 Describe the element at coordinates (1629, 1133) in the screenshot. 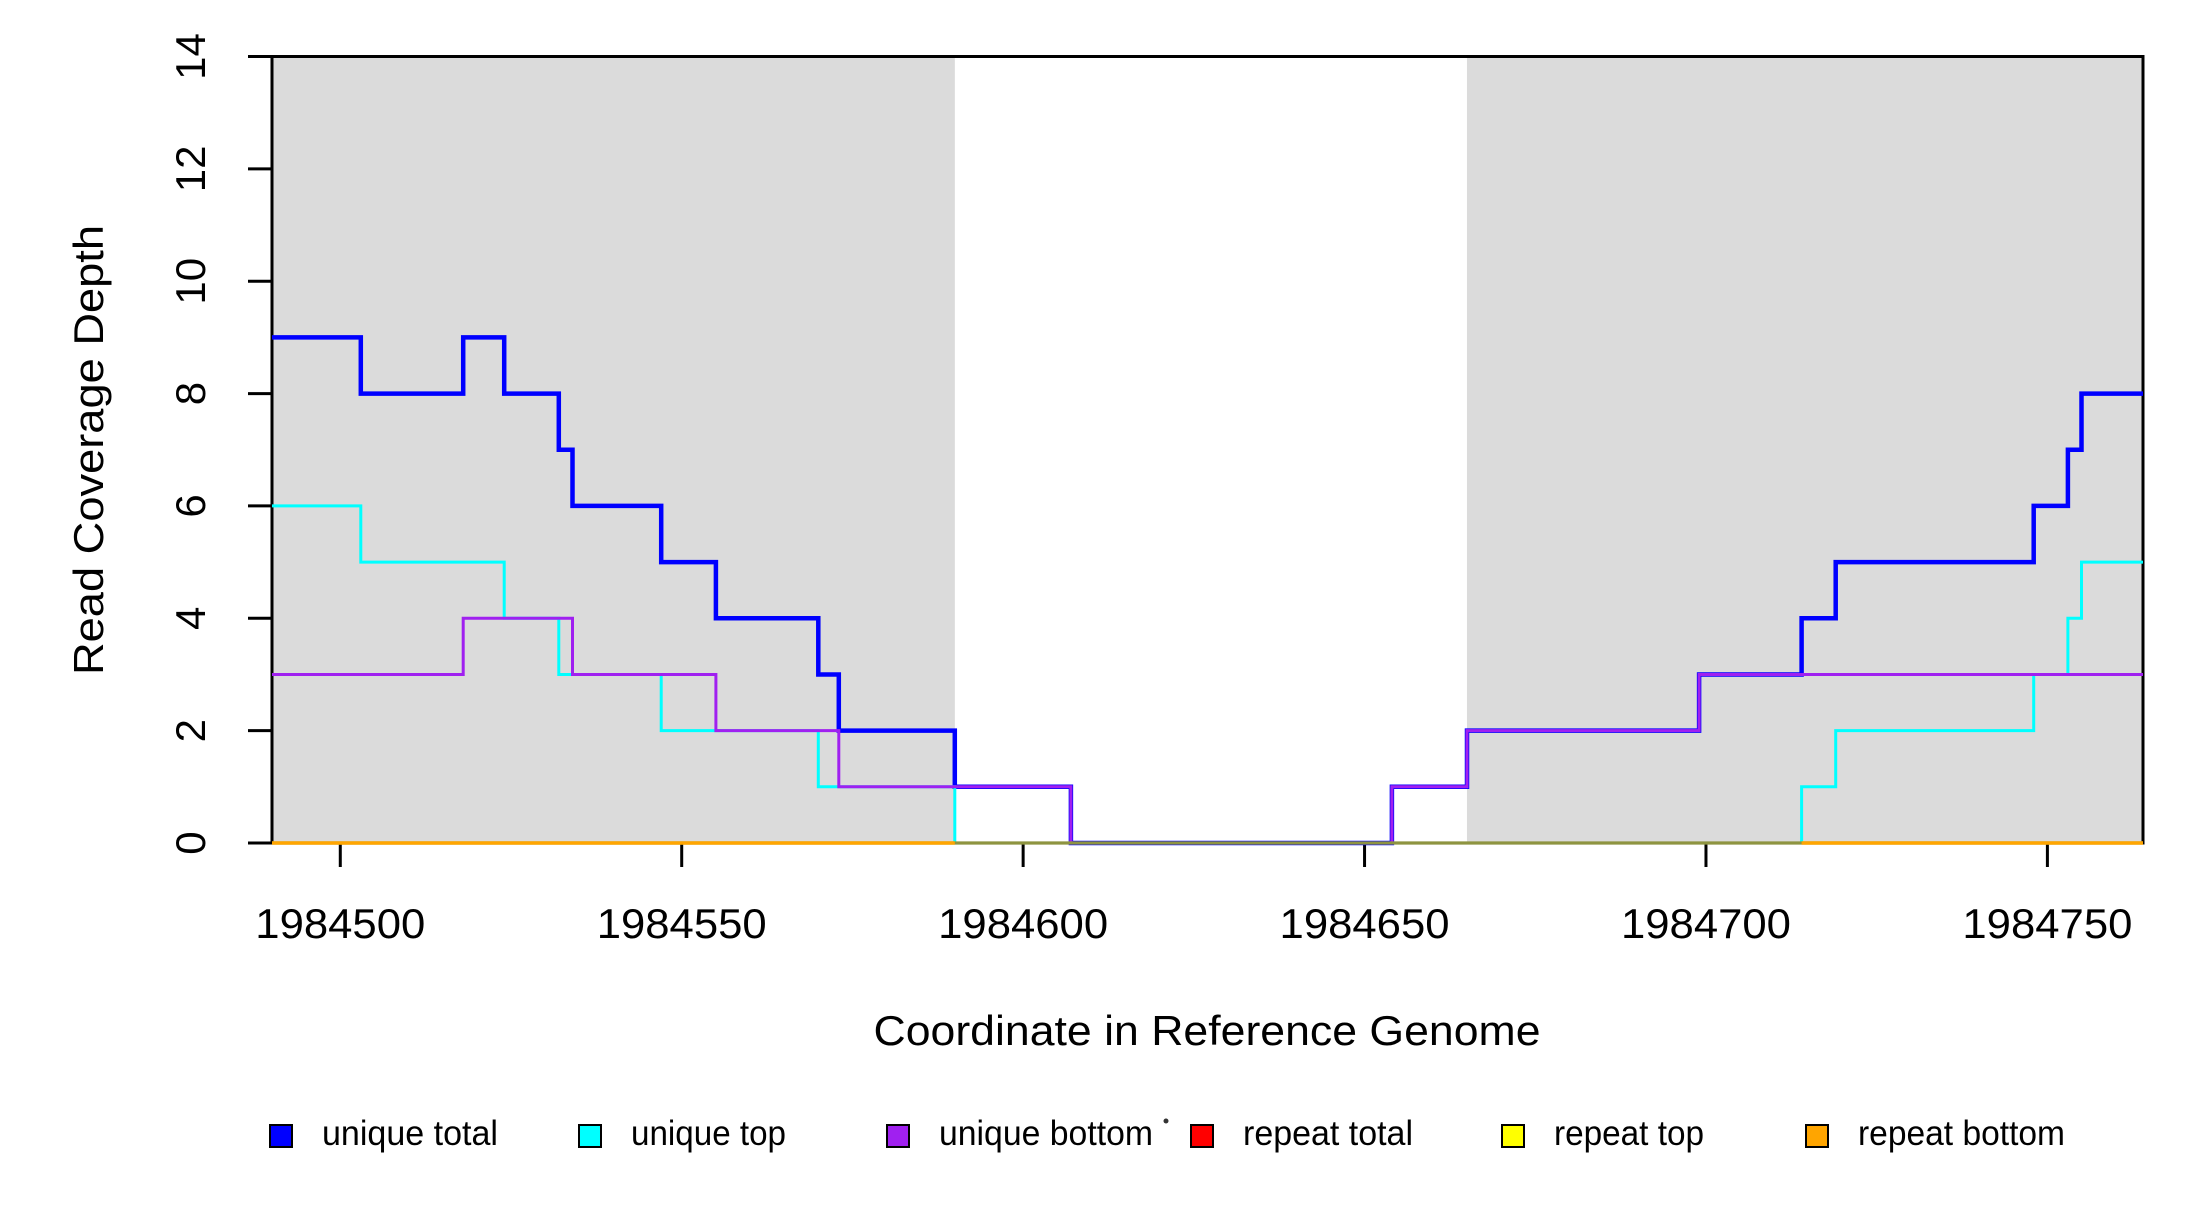

I see `legend-label: repeat top` at that location.